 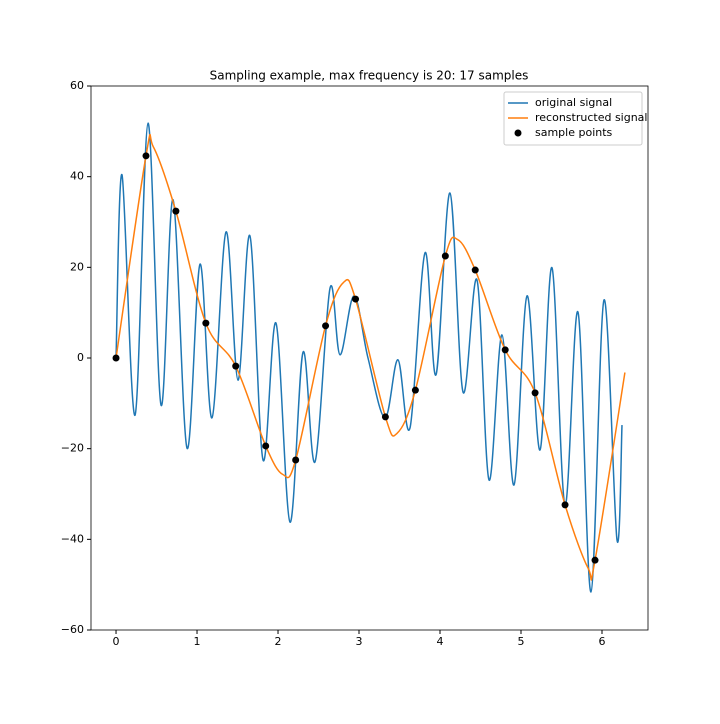 What do you see at coordinates (80, 357) in the screenshot?
I see `y-tick-label: 0` at bounding box center [80, 357].